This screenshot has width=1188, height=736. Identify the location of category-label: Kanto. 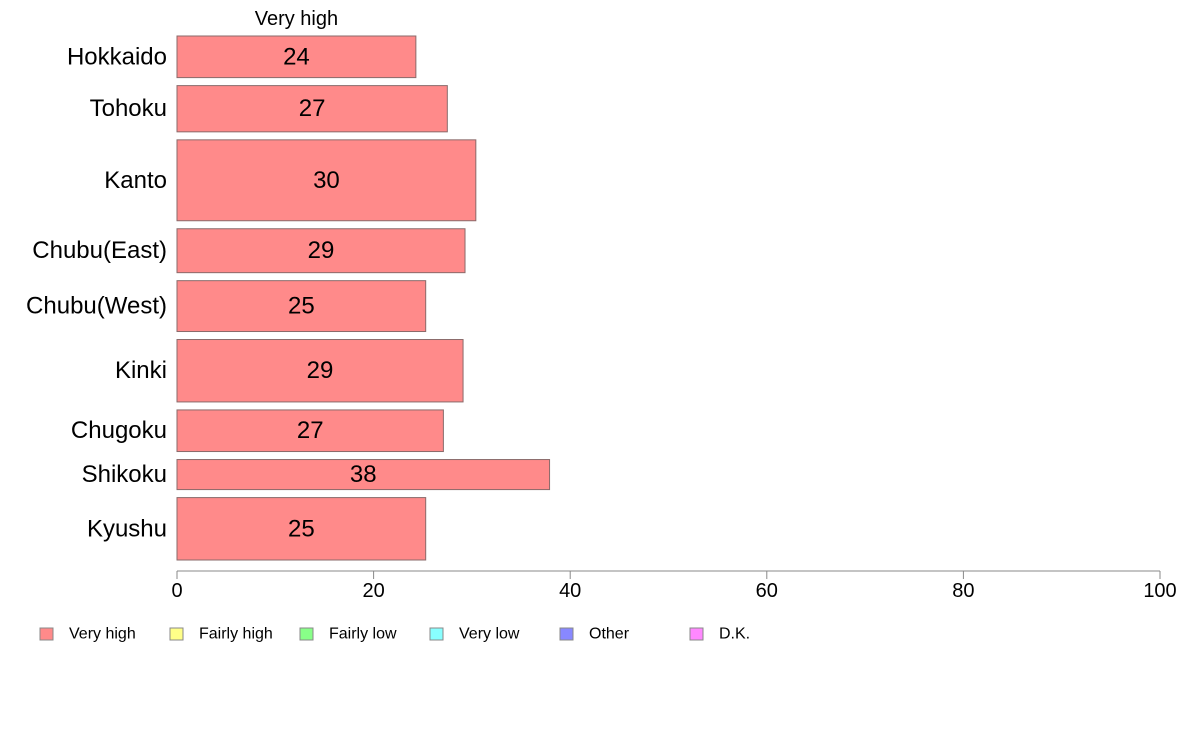
(135, 180).